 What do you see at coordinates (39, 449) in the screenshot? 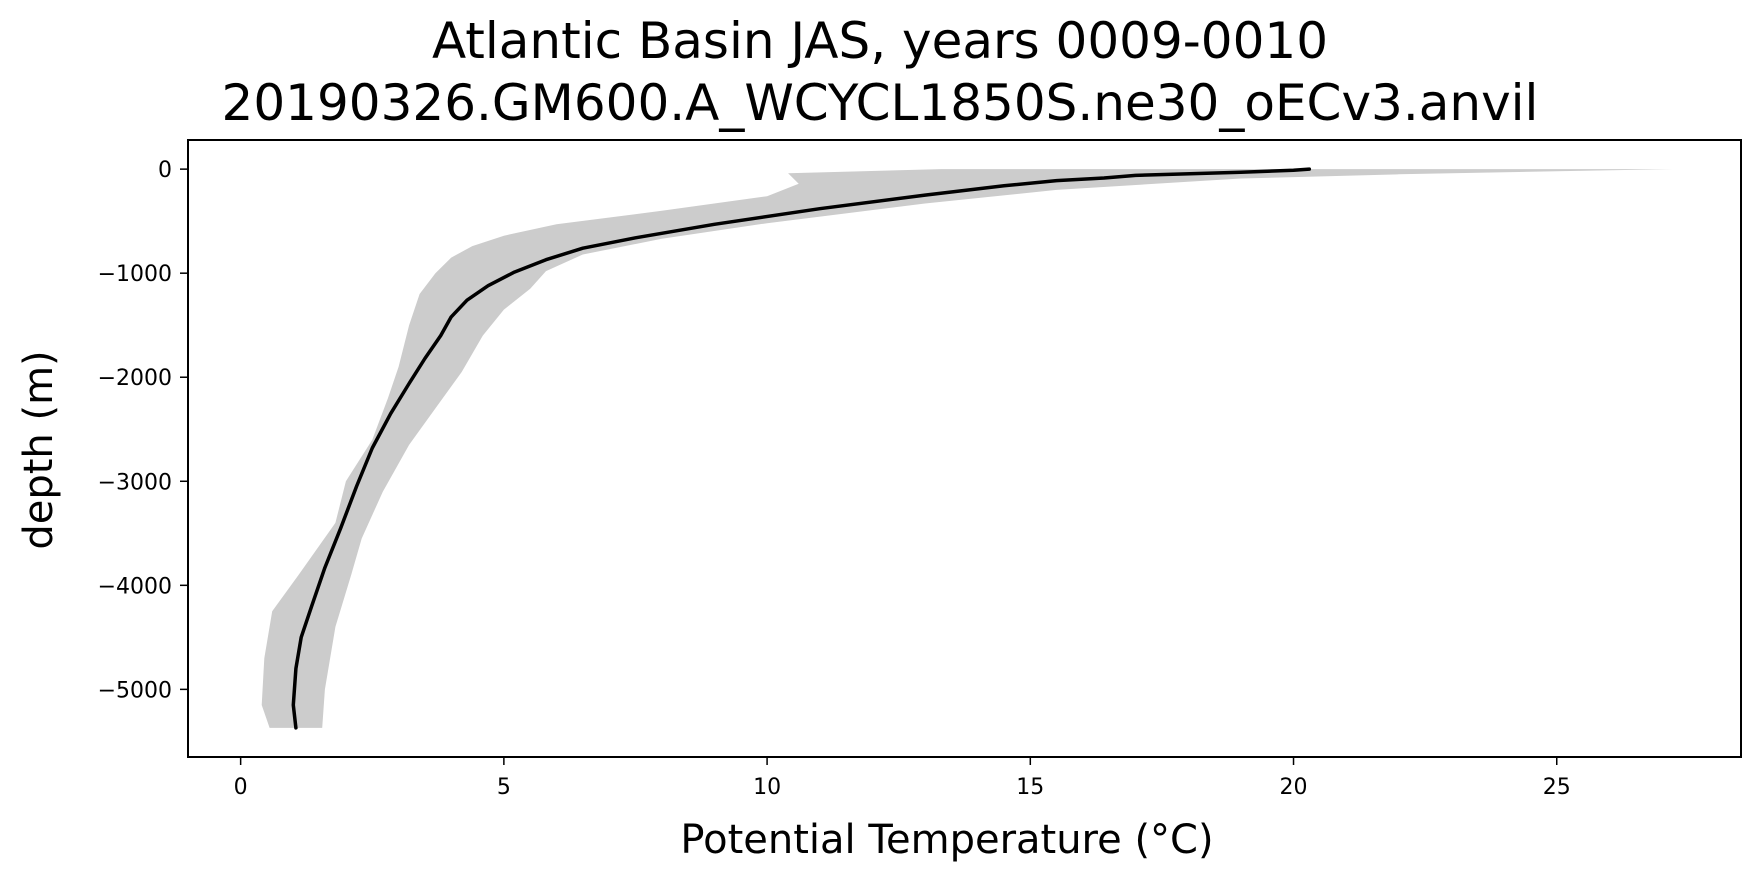
I see `y-axis-label: depth (m)` at bounding box center [39, 449].